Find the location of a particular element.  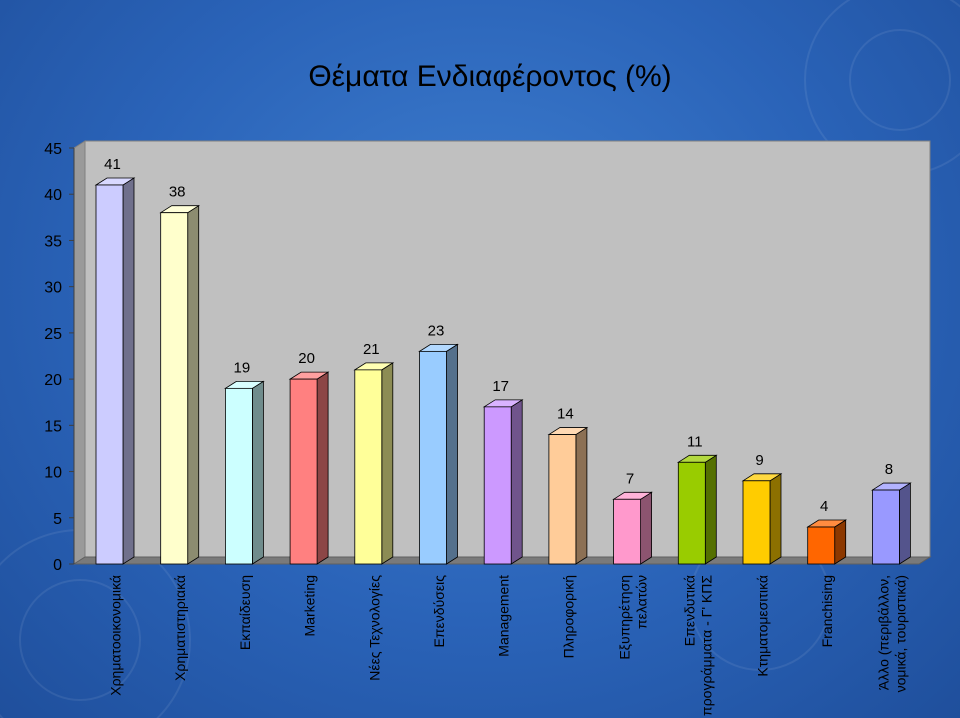

x-tick-label-line: Marketing is located at coordinates (310, 605).